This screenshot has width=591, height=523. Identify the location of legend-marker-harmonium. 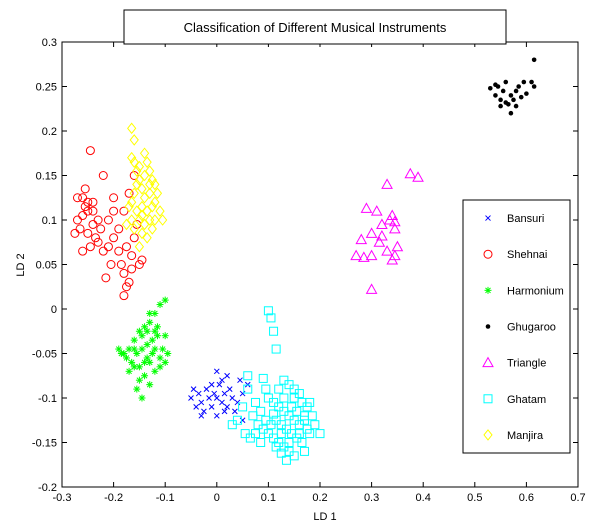
(488, 290).